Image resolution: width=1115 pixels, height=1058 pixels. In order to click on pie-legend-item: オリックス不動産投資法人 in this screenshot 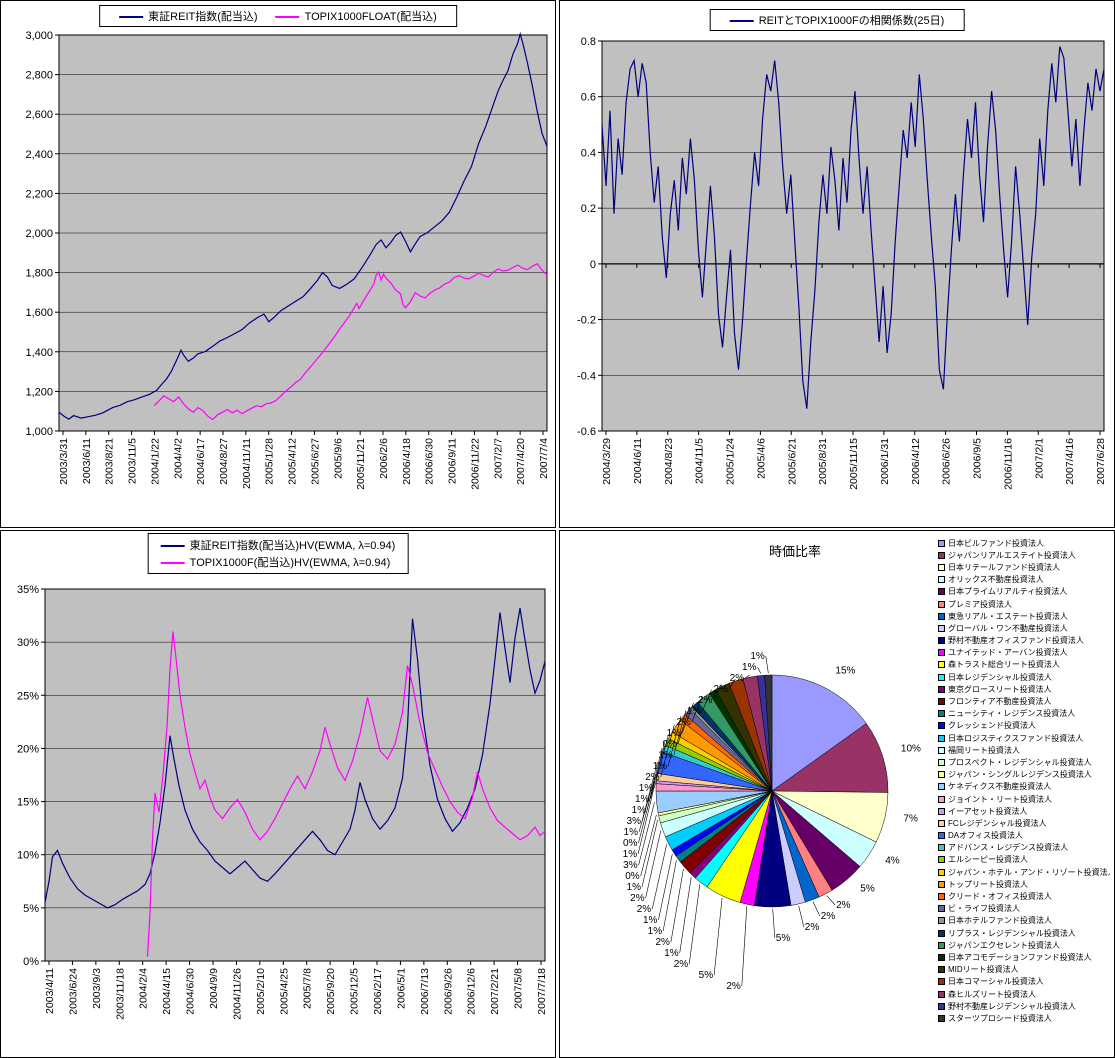, I will do `click(1024, 580)`.